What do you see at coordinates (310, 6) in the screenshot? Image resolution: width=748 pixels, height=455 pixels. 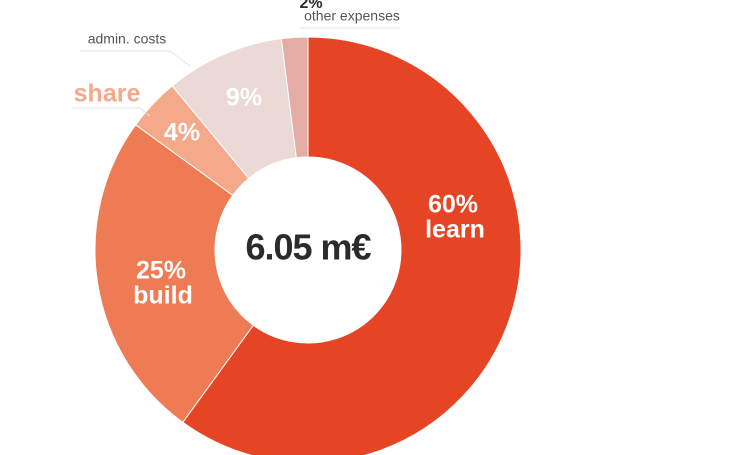 I see `value-label: 2%` at bounding box center [310, 6].